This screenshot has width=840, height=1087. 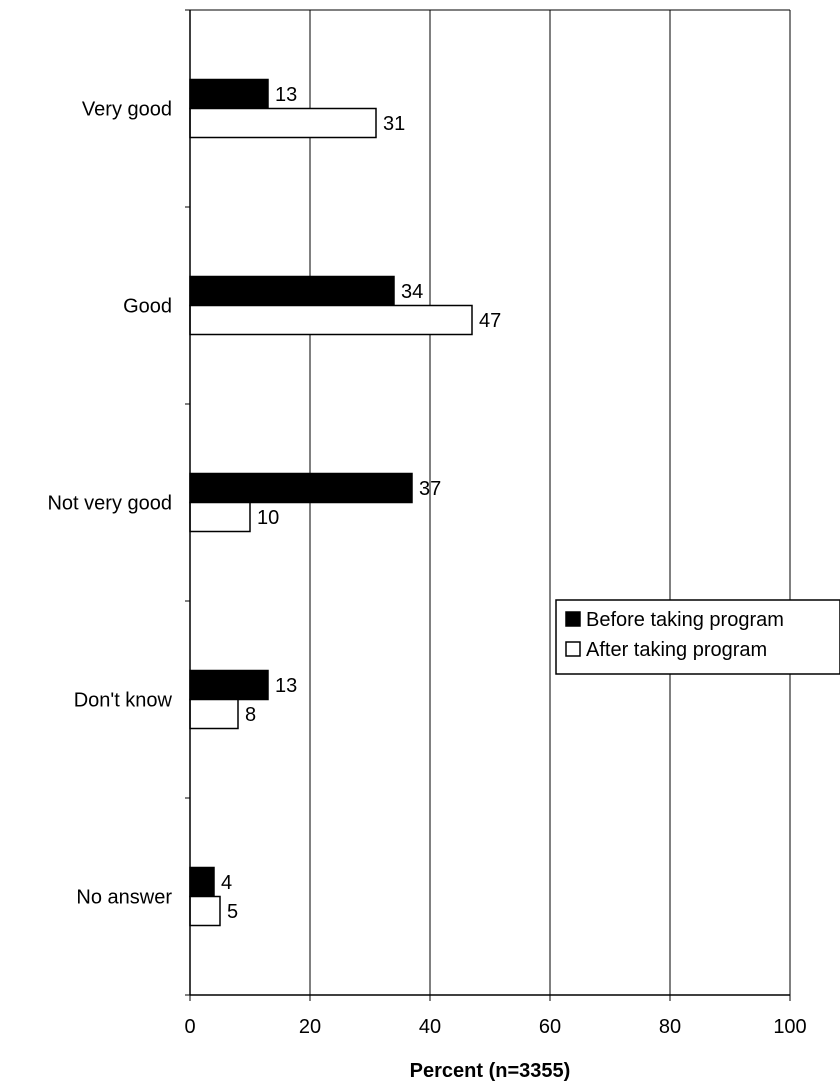 I want to click on data-label-after-1: 47, so click(x=490, y=321).